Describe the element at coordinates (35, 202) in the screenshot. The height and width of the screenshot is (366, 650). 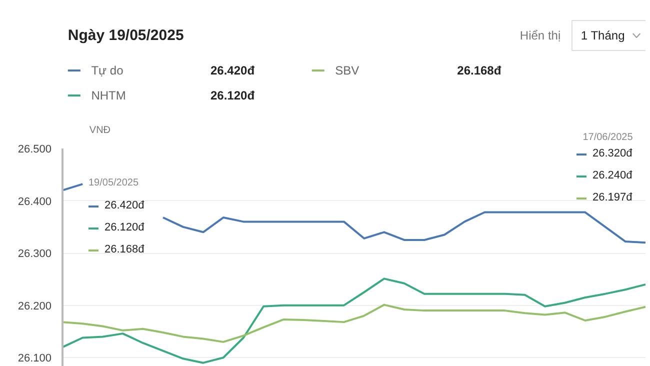
I see `y-tick-label: 26.400` at that location.